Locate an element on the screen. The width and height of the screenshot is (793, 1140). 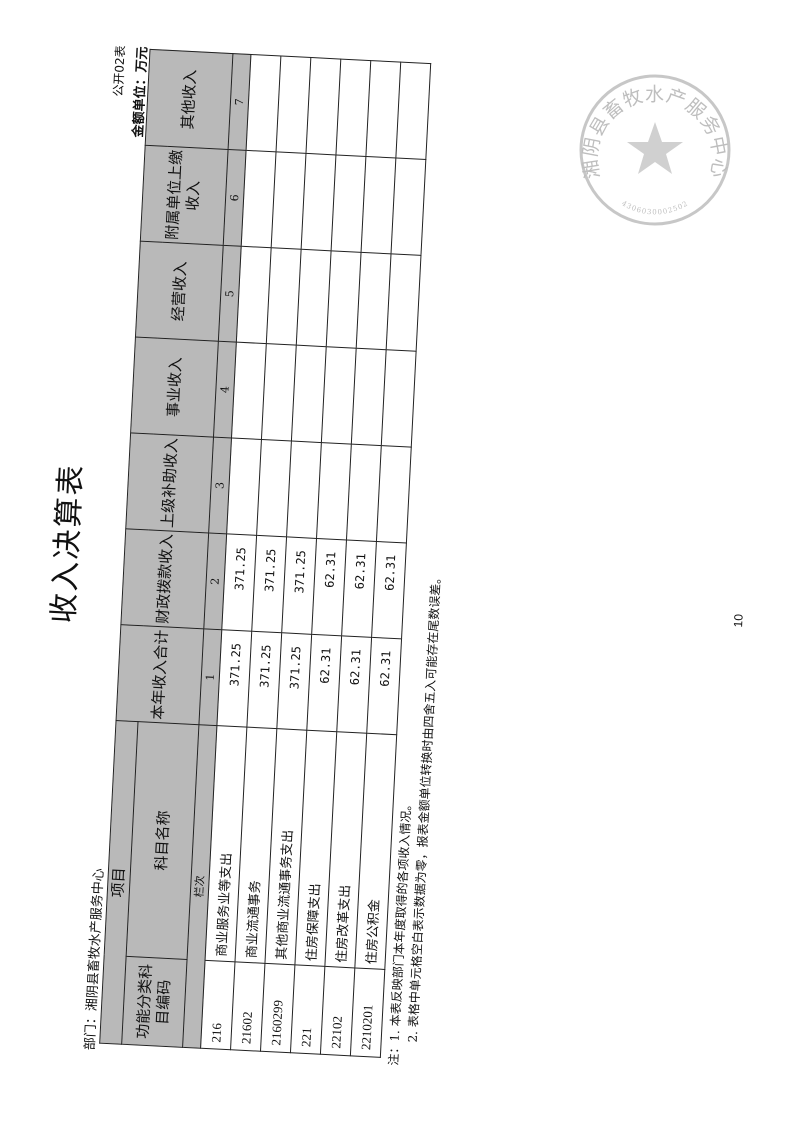
page-number: 10 is located at coordinates (738, 620).